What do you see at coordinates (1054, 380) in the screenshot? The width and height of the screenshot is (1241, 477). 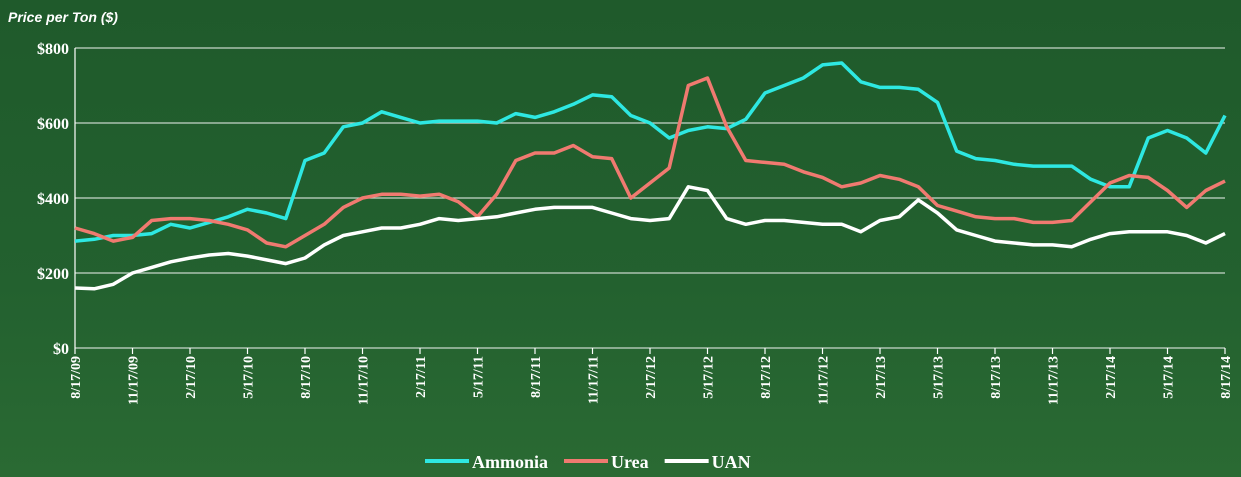 I see `x-tick-label: 11/17/13` at bounding box center [1054, 380].